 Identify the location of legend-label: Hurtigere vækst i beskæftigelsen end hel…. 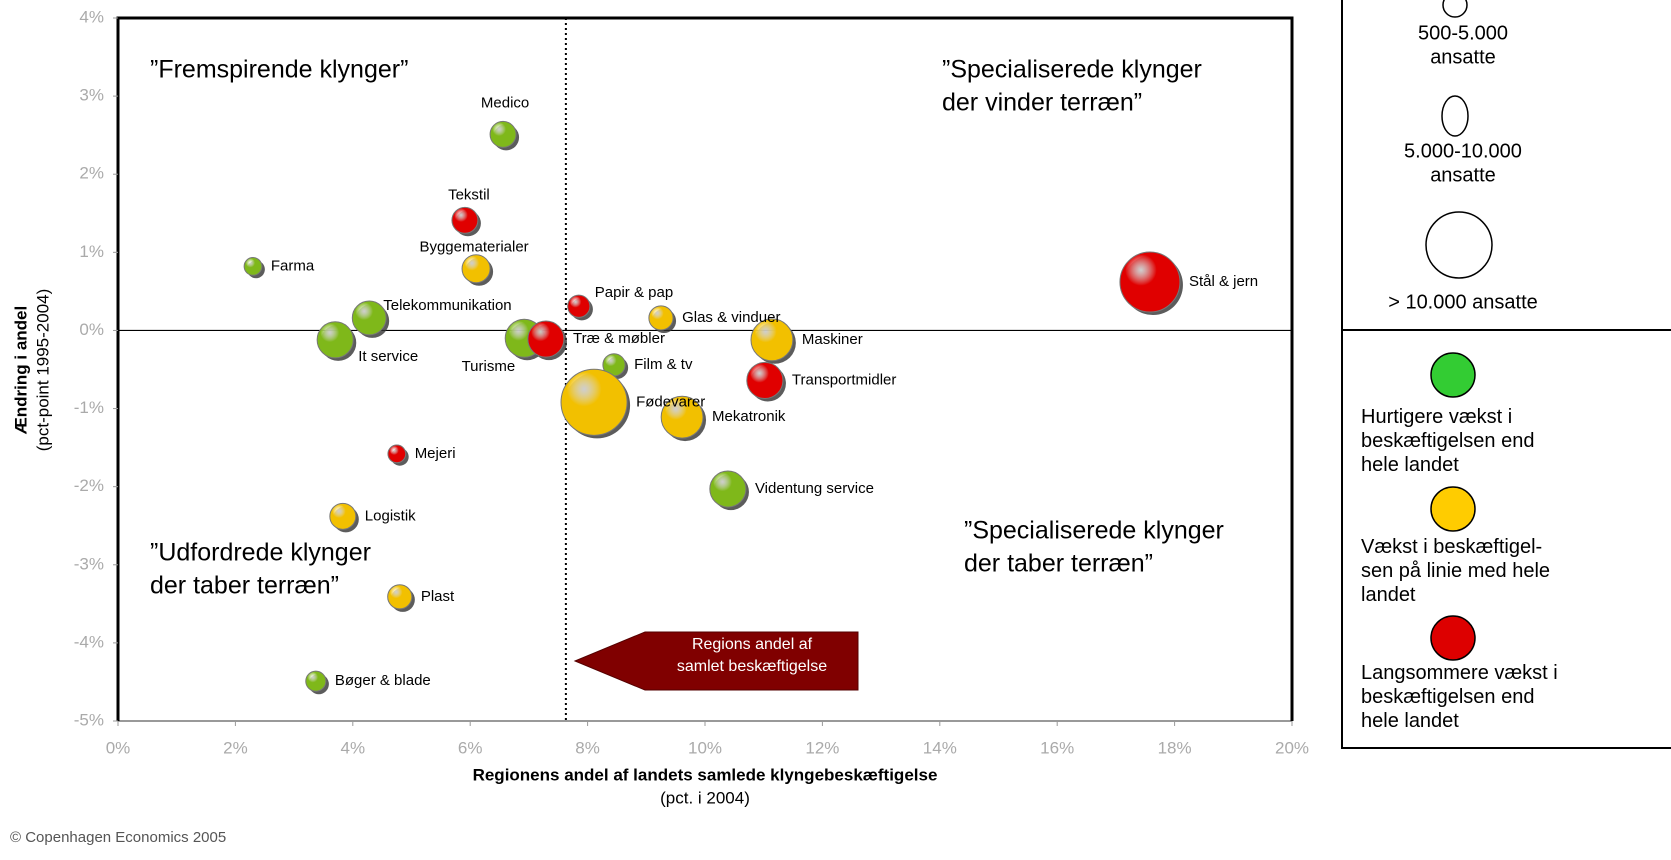
(1448, 441).